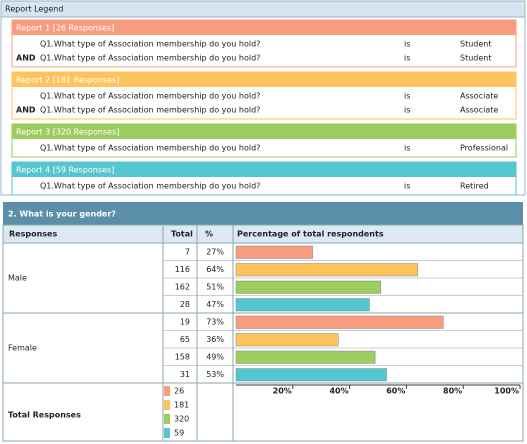  I want to click on row-total: 7, so click(187, 251).